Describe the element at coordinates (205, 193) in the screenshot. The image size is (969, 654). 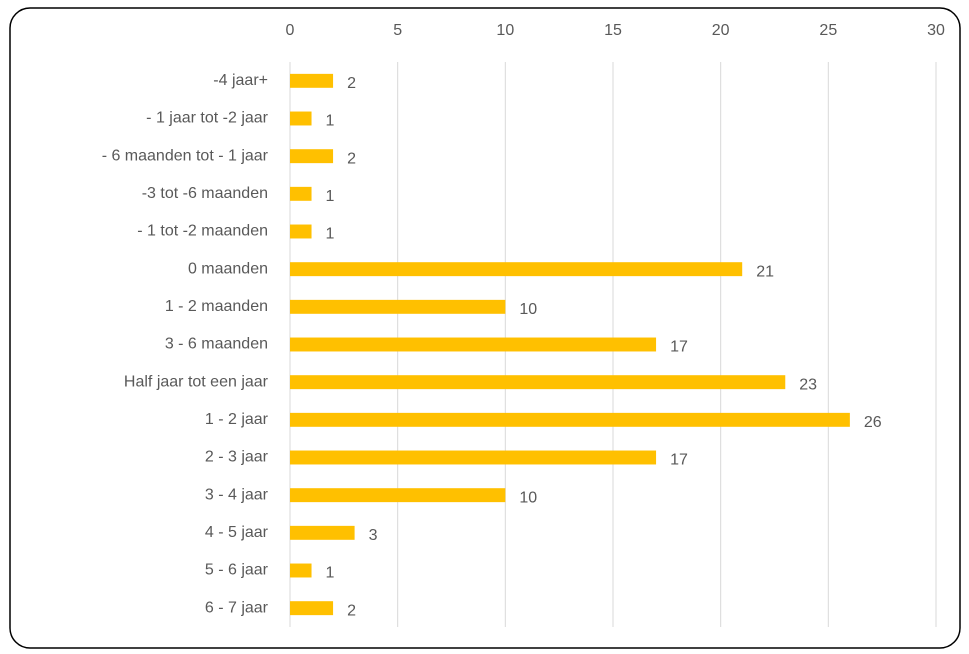
I see `y-tick-label: -3 tot -6 maanden` at that location.